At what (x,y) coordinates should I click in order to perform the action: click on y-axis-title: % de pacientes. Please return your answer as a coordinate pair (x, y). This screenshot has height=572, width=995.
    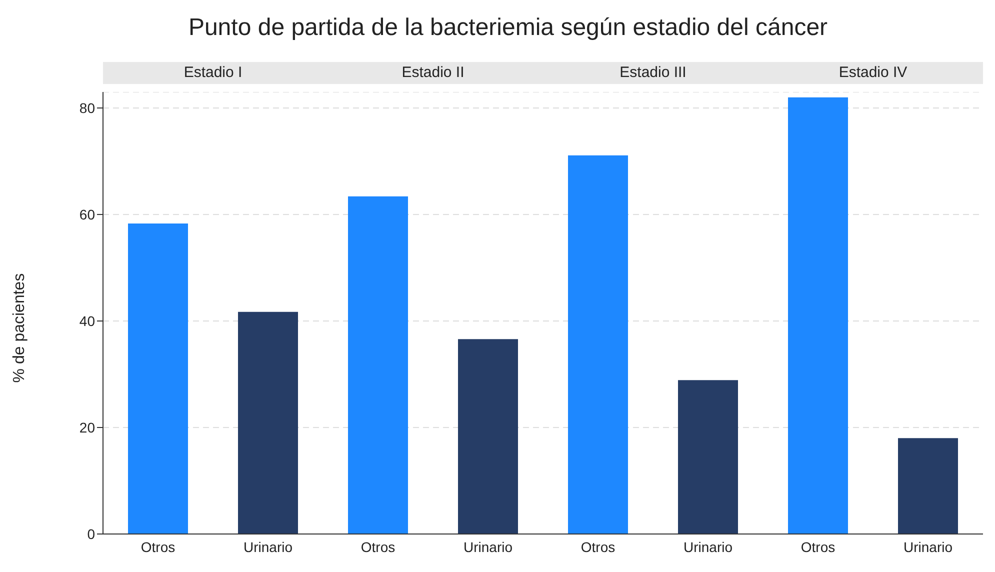
    Looking at the image, I should click on (20, 328).